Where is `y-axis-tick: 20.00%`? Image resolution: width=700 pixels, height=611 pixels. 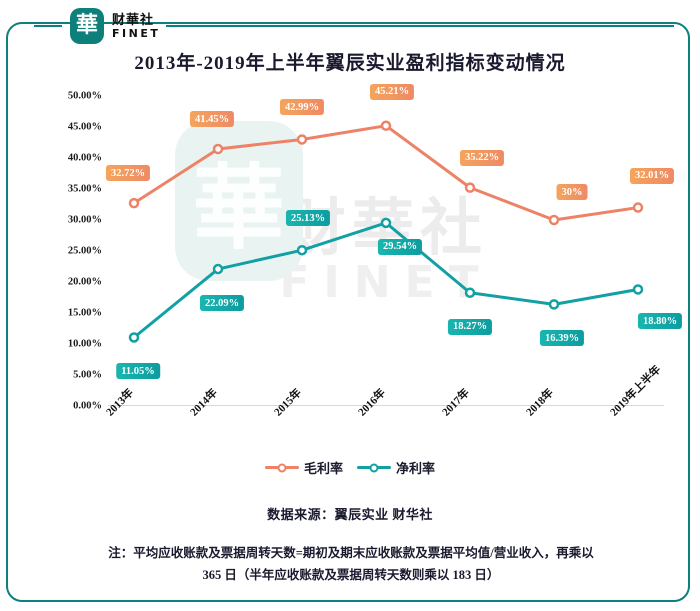
y-axis-tick: 20.00% is located at coordinates (84, 282).